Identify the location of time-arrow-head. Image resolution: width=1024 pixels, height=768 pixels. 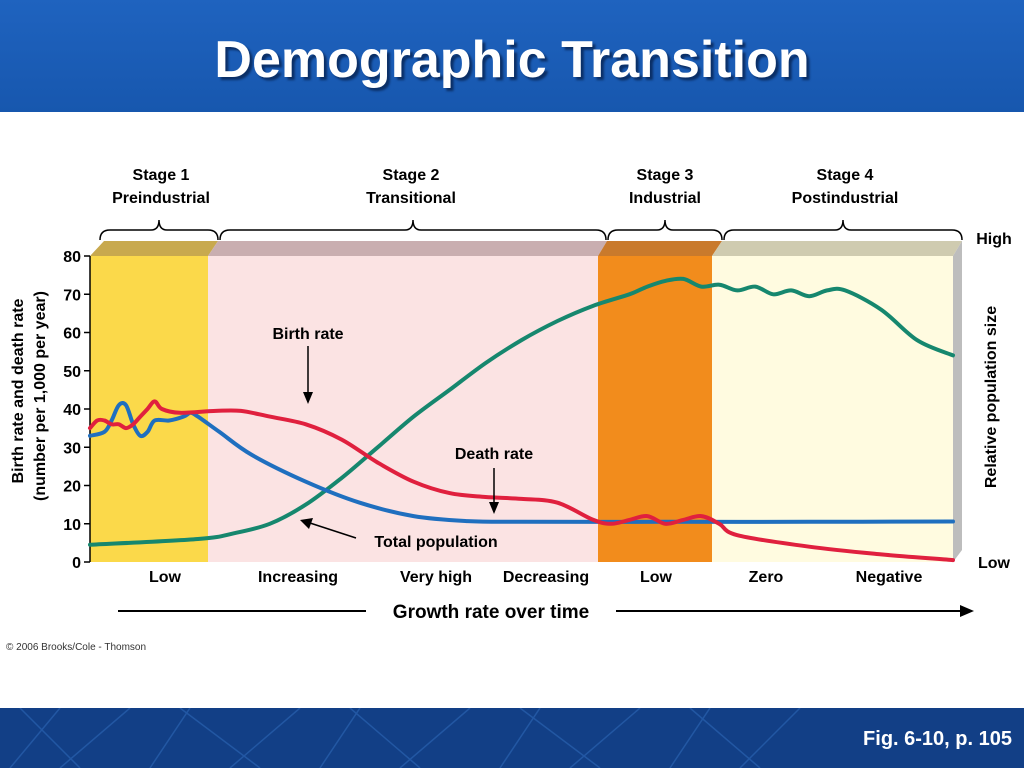
(967, 611).